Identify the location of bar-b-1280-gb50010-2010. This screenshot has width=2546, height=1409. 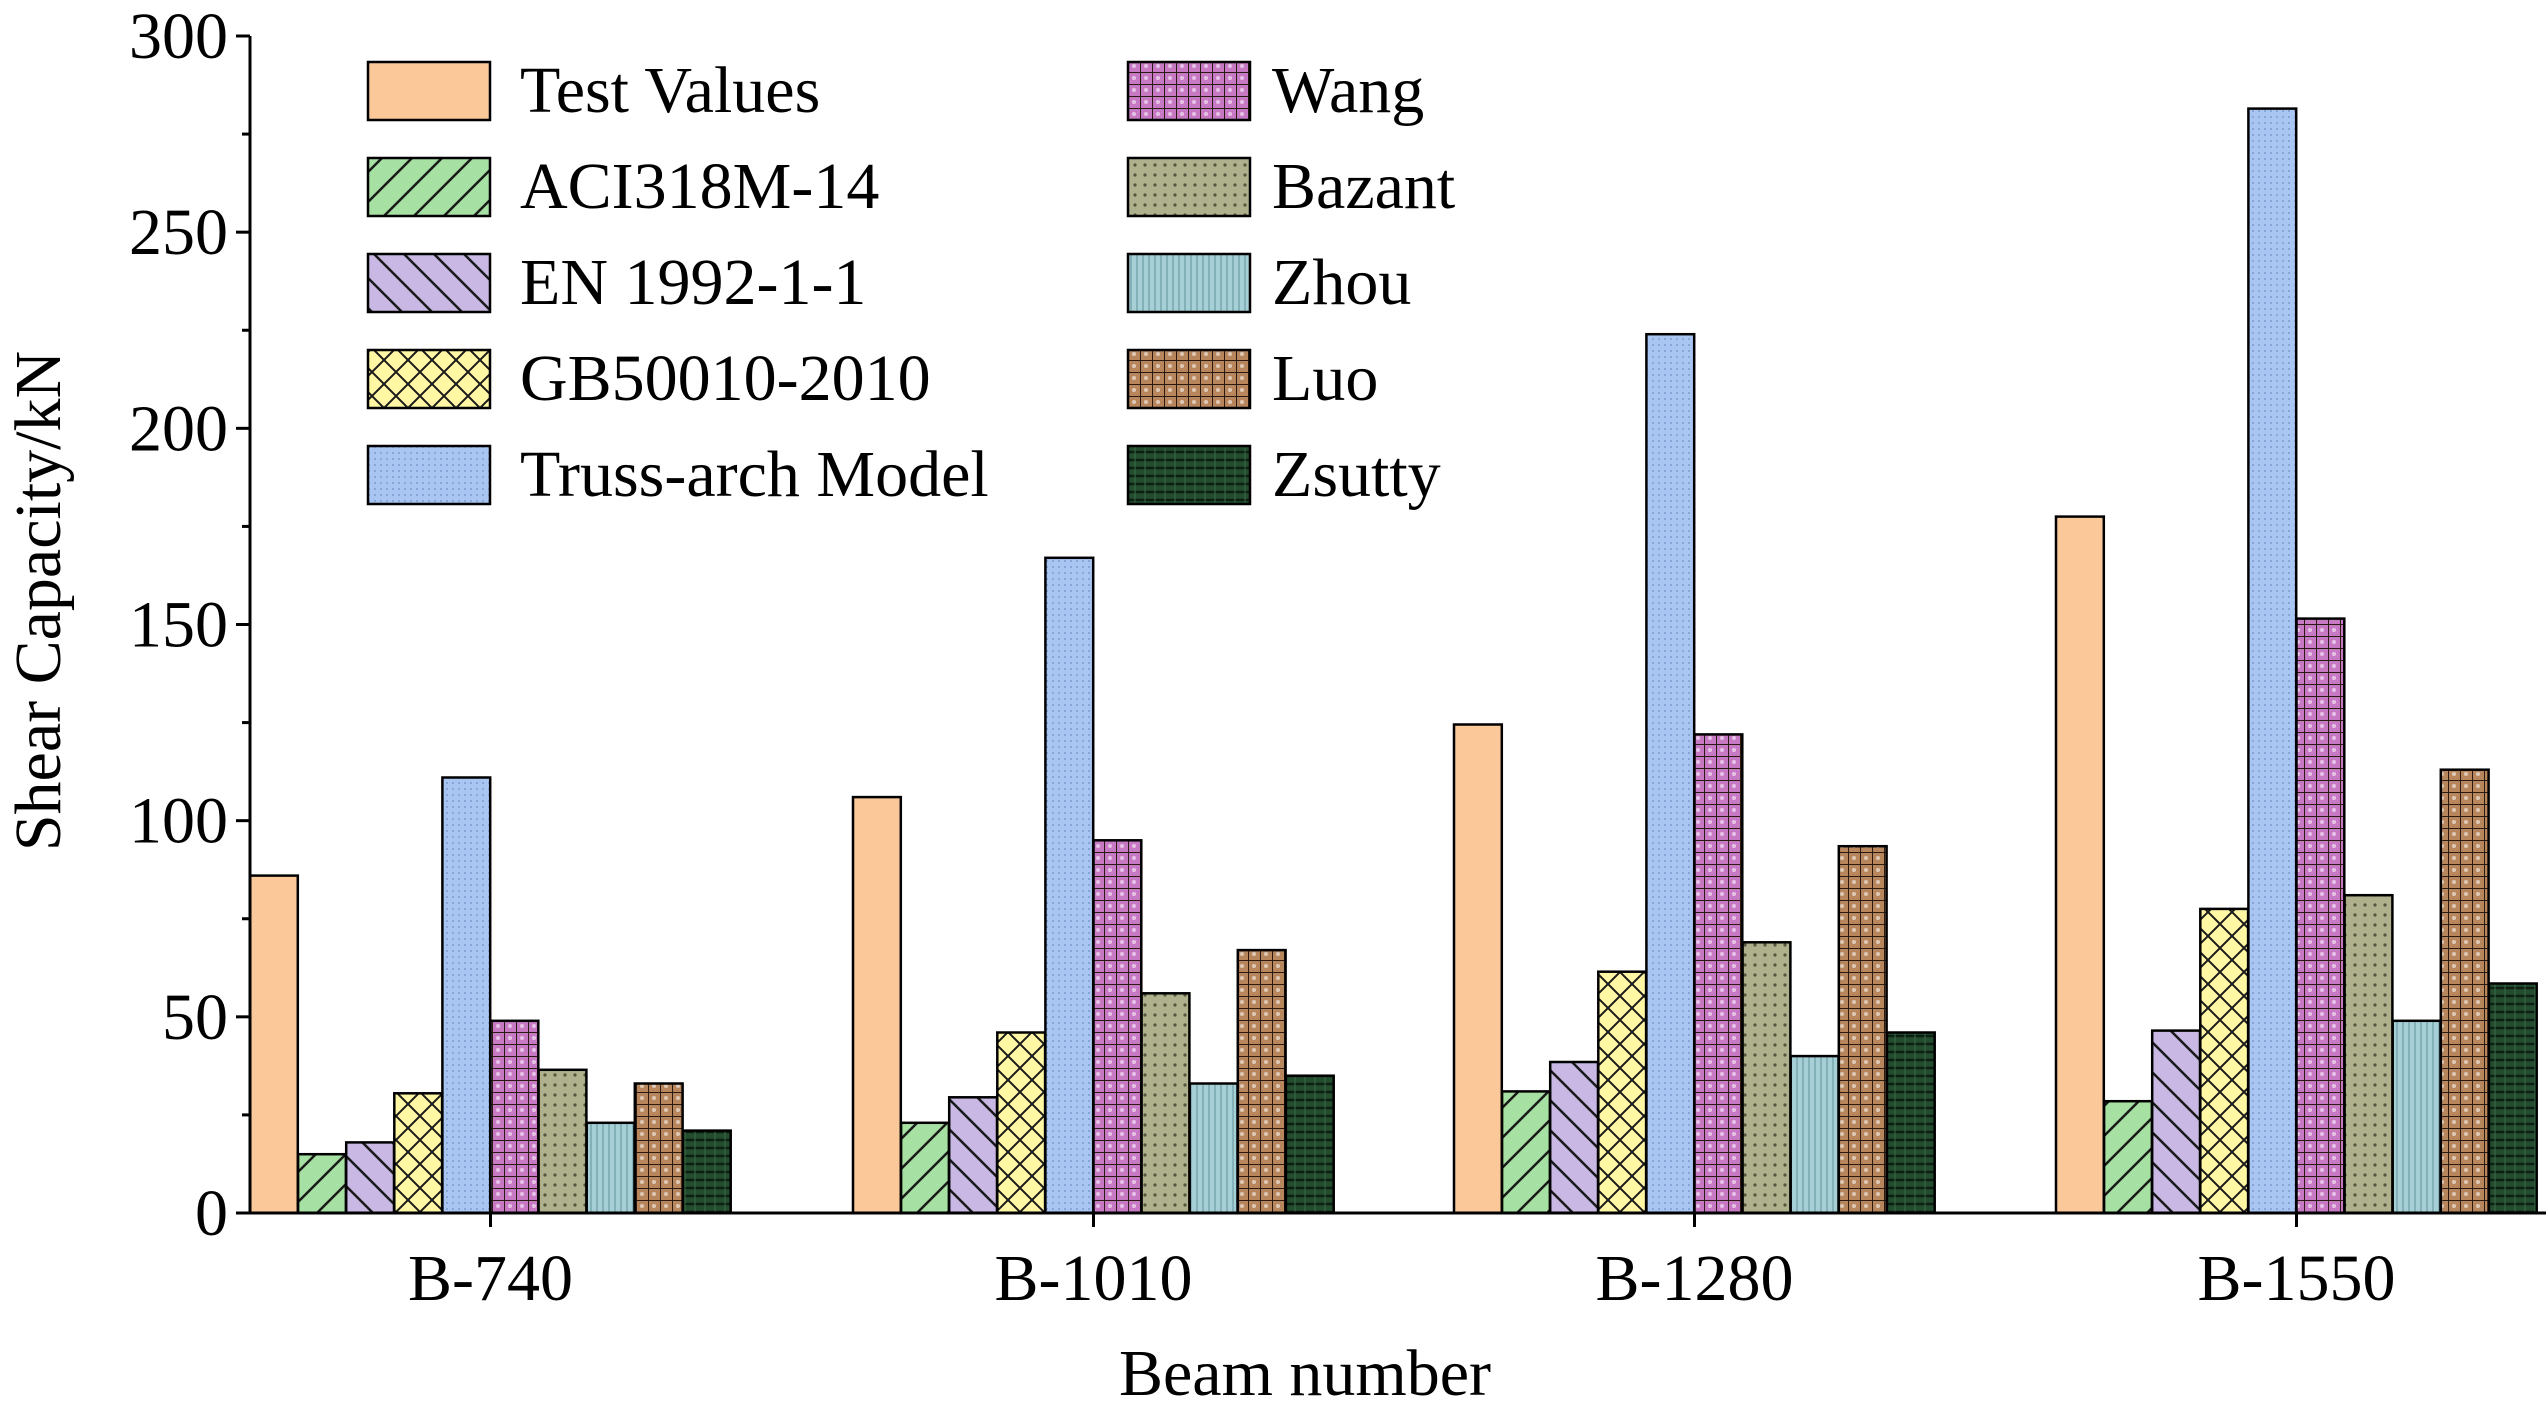
(1622, 1092).